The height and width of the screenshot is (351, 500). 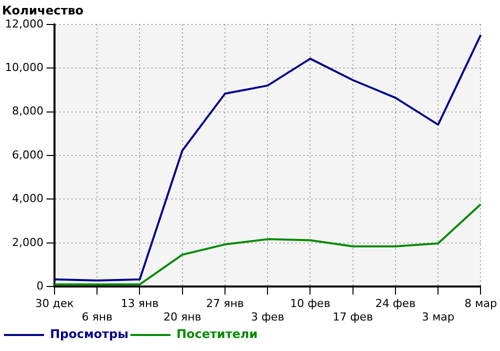 I want to click on legend-label: Посетители, so click(x=217, y=334).